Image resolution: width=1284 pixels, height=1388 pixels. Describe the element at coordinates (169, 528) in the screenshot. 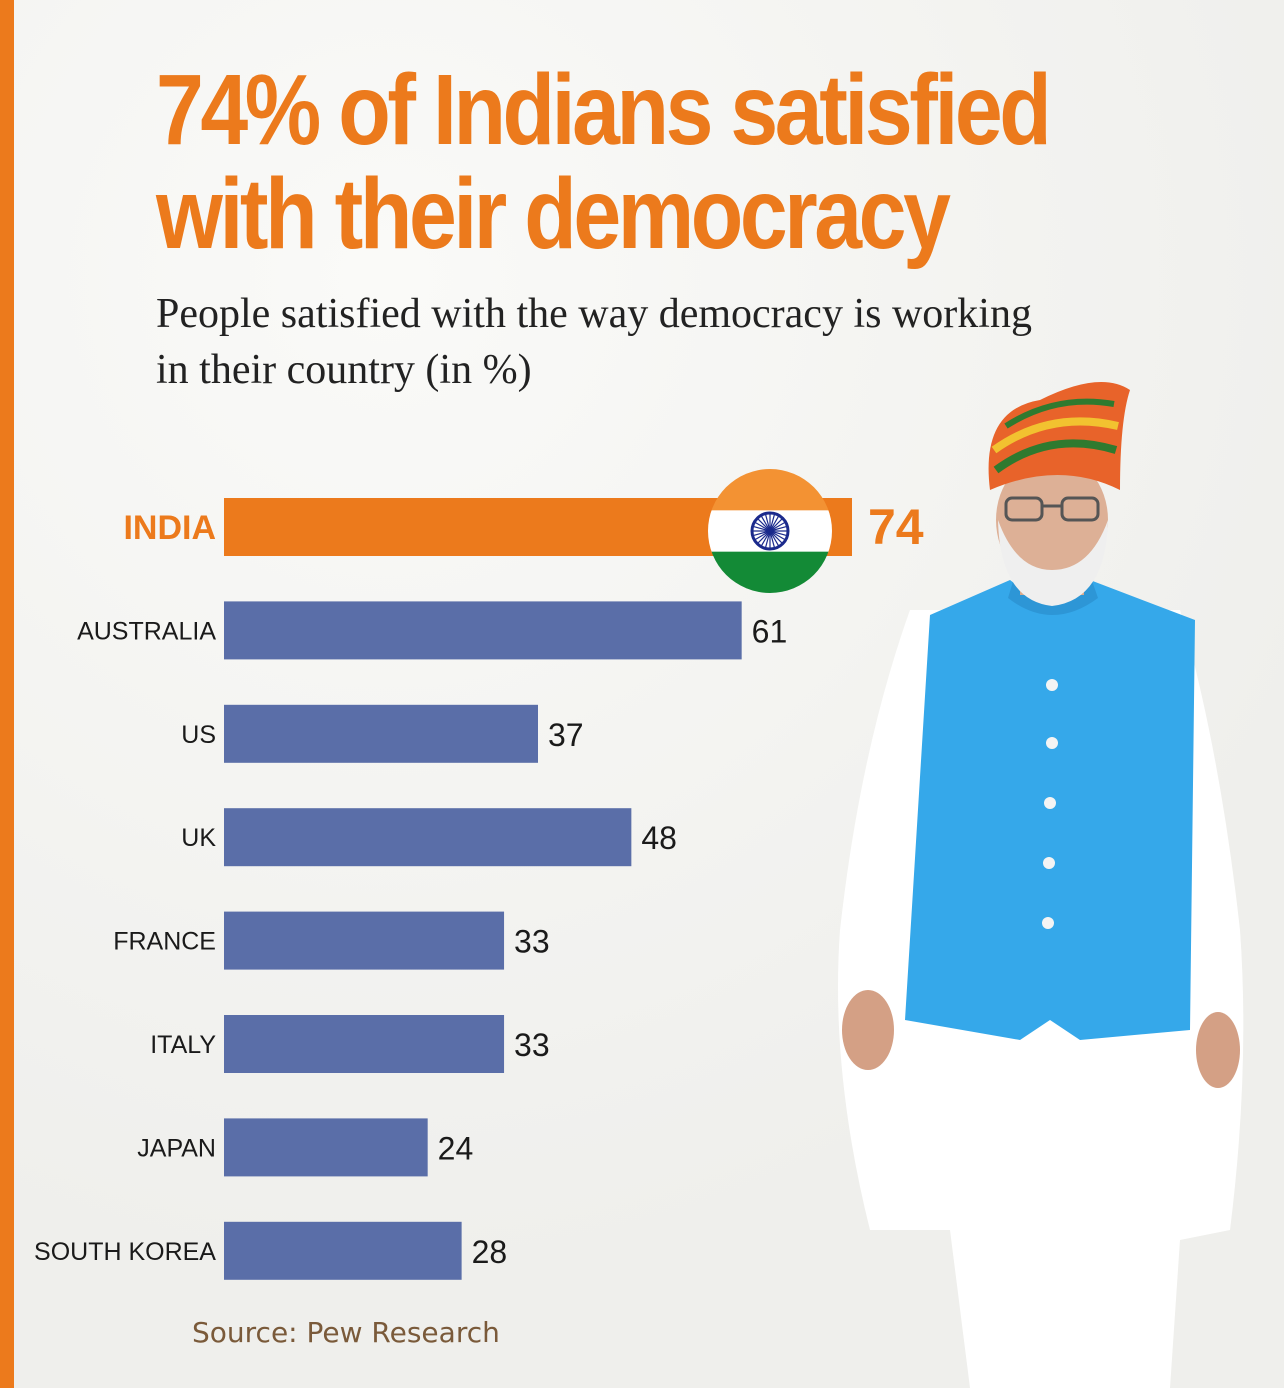

I see `category-label: INDIA` at that location.